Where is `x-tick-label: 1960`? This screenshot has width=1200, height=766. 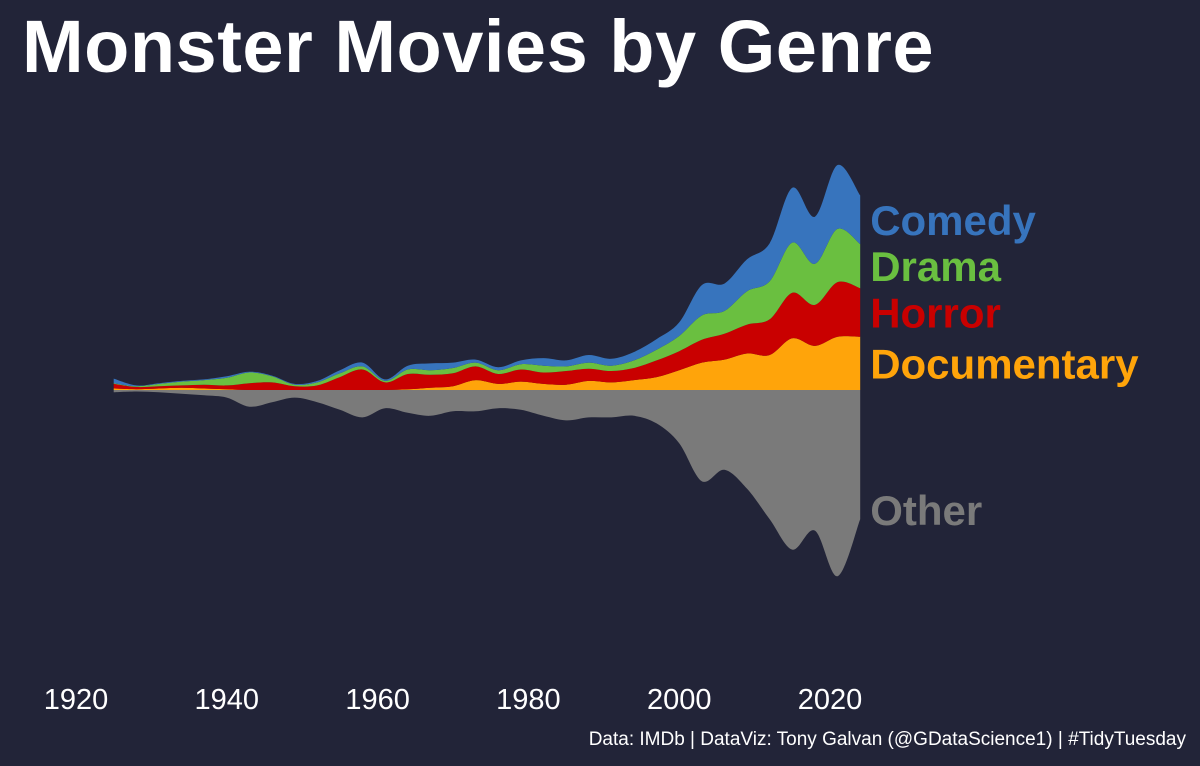
x-tick-label: 1960 is located at coordinates (377, 700).